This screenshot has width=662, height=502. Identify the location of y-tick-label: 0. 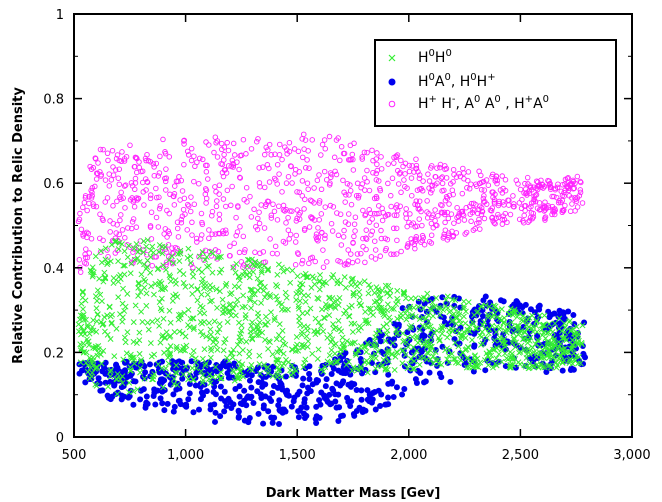
(60, 438).